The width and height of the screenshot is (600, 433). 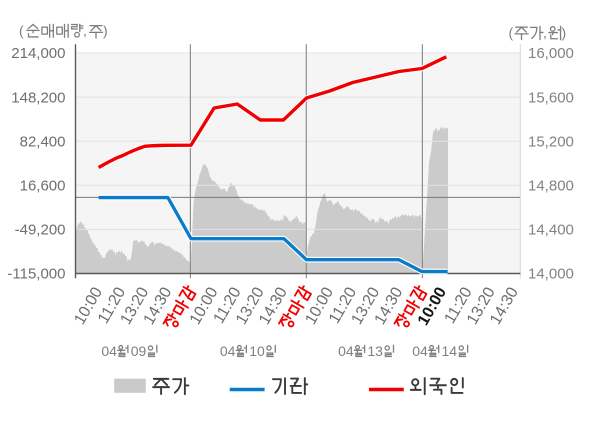 I want to click on svg-text: 214,000, so click(x=38, y=53).